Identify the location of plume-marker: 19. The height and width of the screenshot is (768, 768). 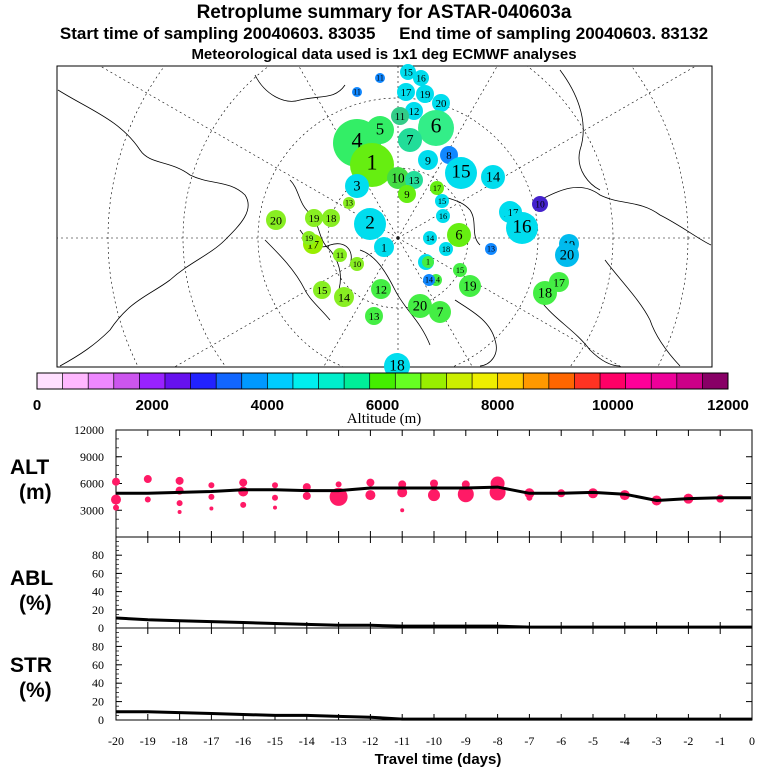
(314, 218).